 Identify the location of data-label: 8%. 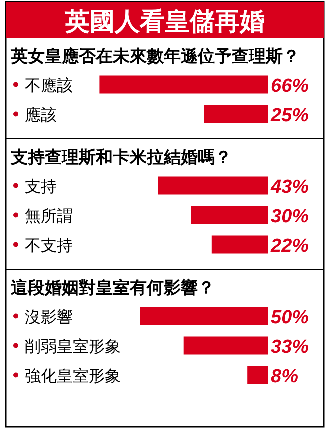
(285, 377).